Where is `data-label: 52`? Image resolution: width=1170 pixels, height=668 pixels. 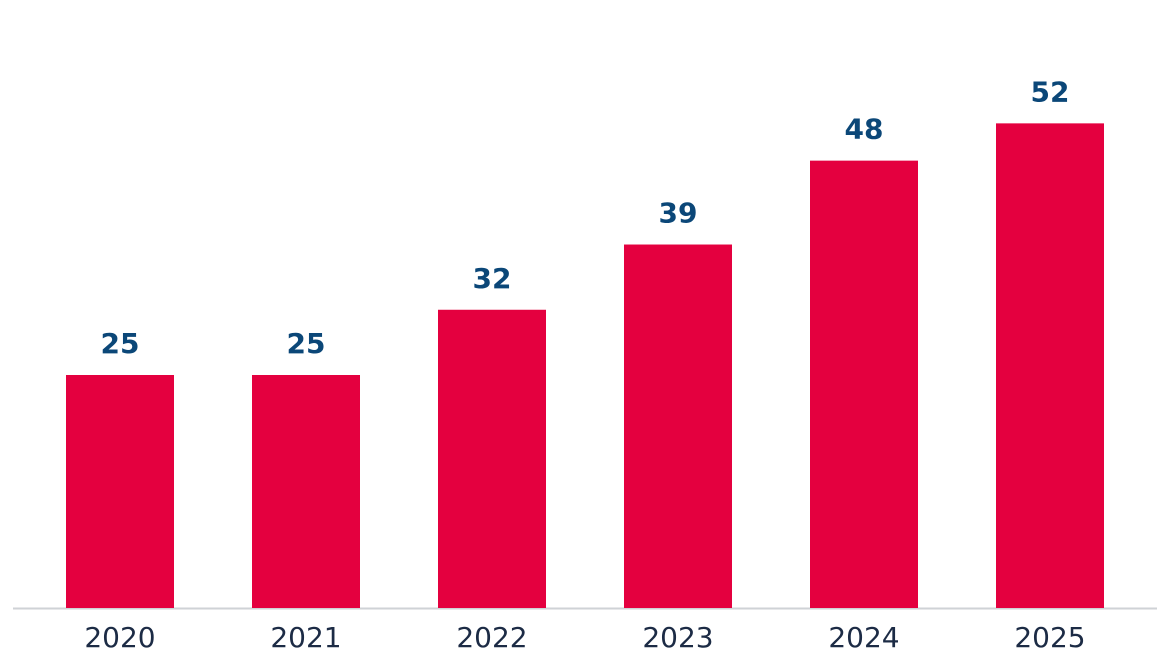
data-label: 52 is located at coordinates (1050, 91).